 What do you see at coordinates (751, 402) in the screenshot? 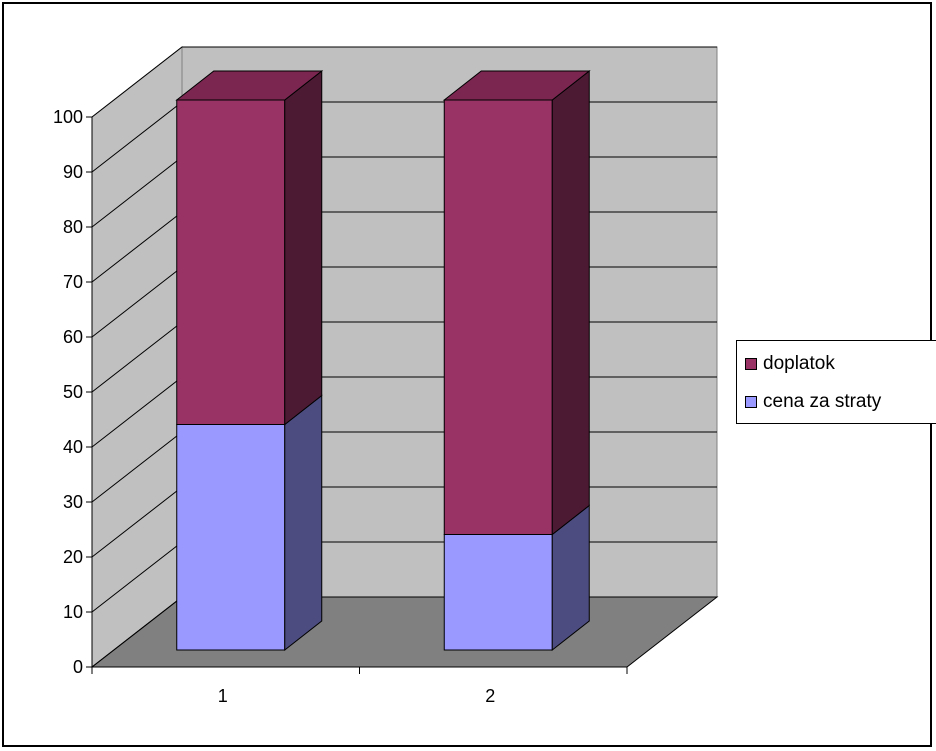
I see `legend-swatch-cena-za-straty` at bounding box center [751, 402].